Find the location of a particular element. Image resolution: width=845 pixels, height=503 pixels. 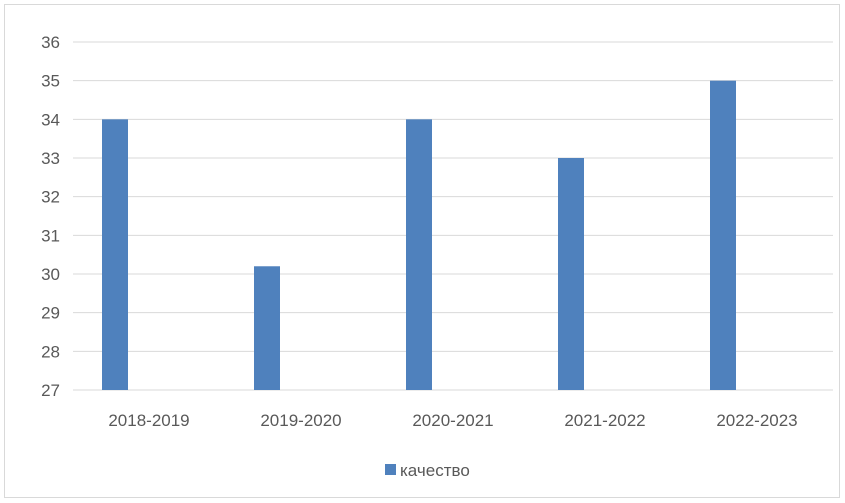

x-tick-label: 2020-2021 is located at coordinates (452, 420).